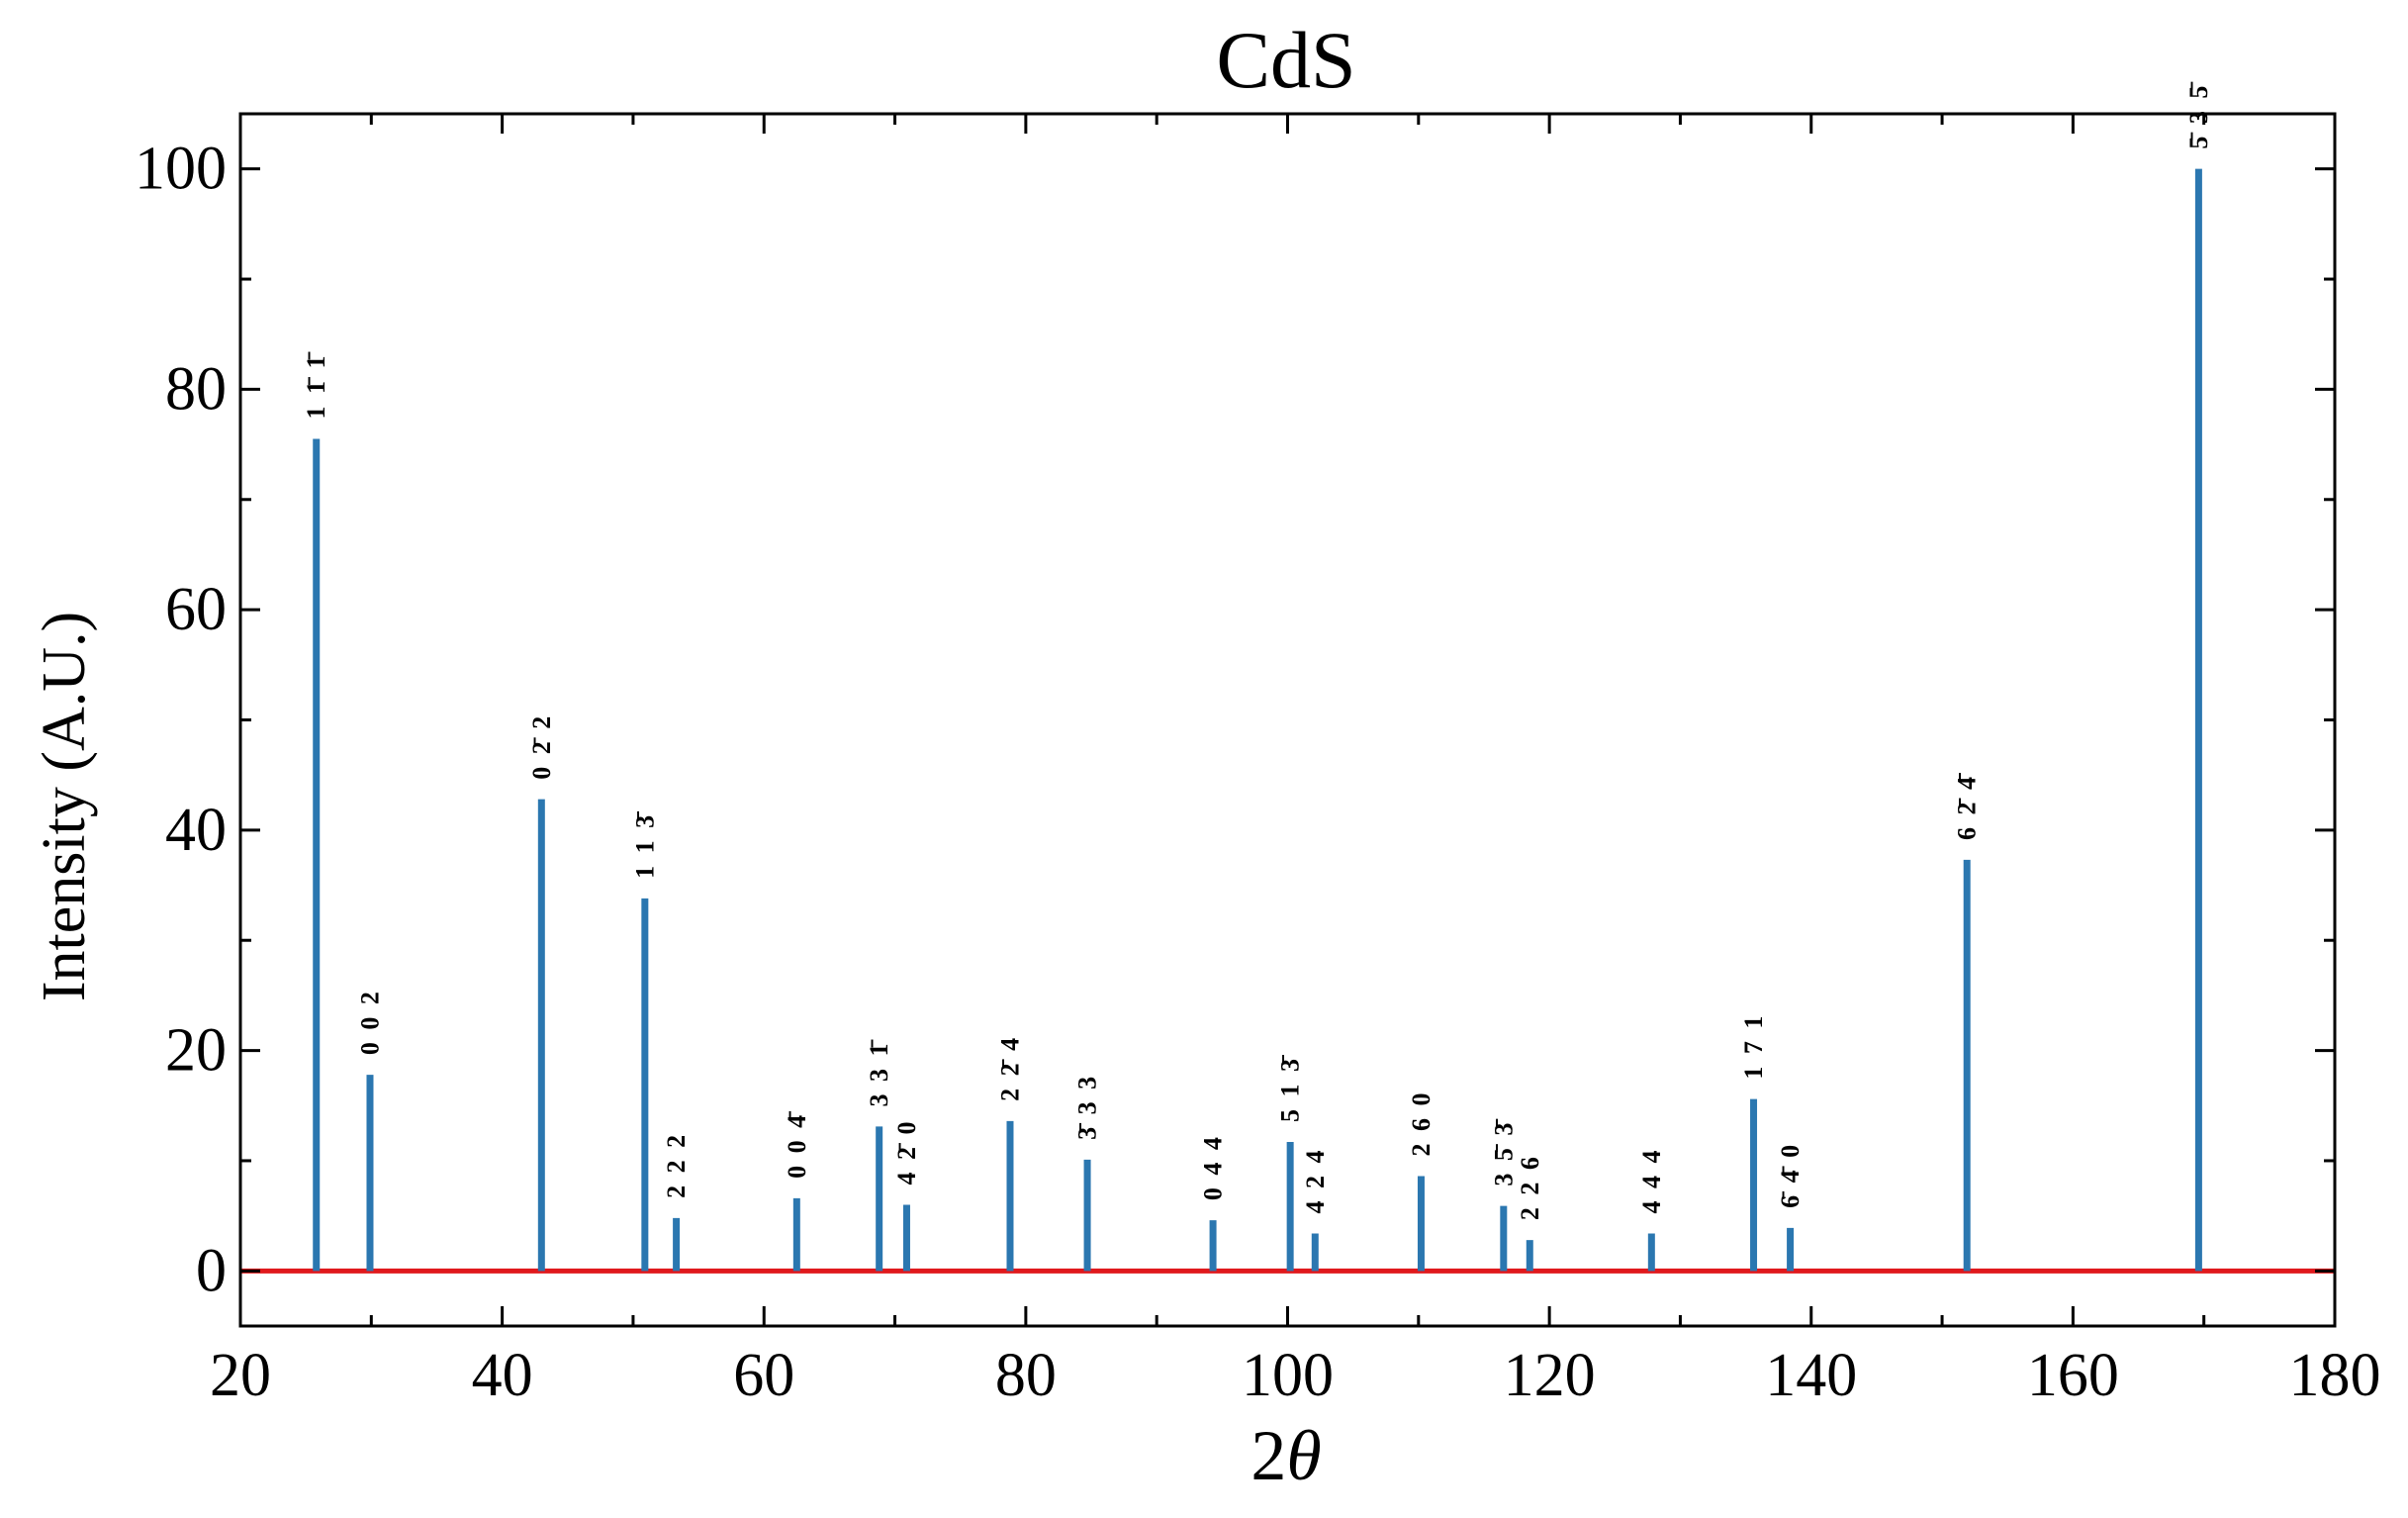 This screenshot has width=2408, height=1518. I want to click on peak-label: 0 0 2, so click(369, 1022).